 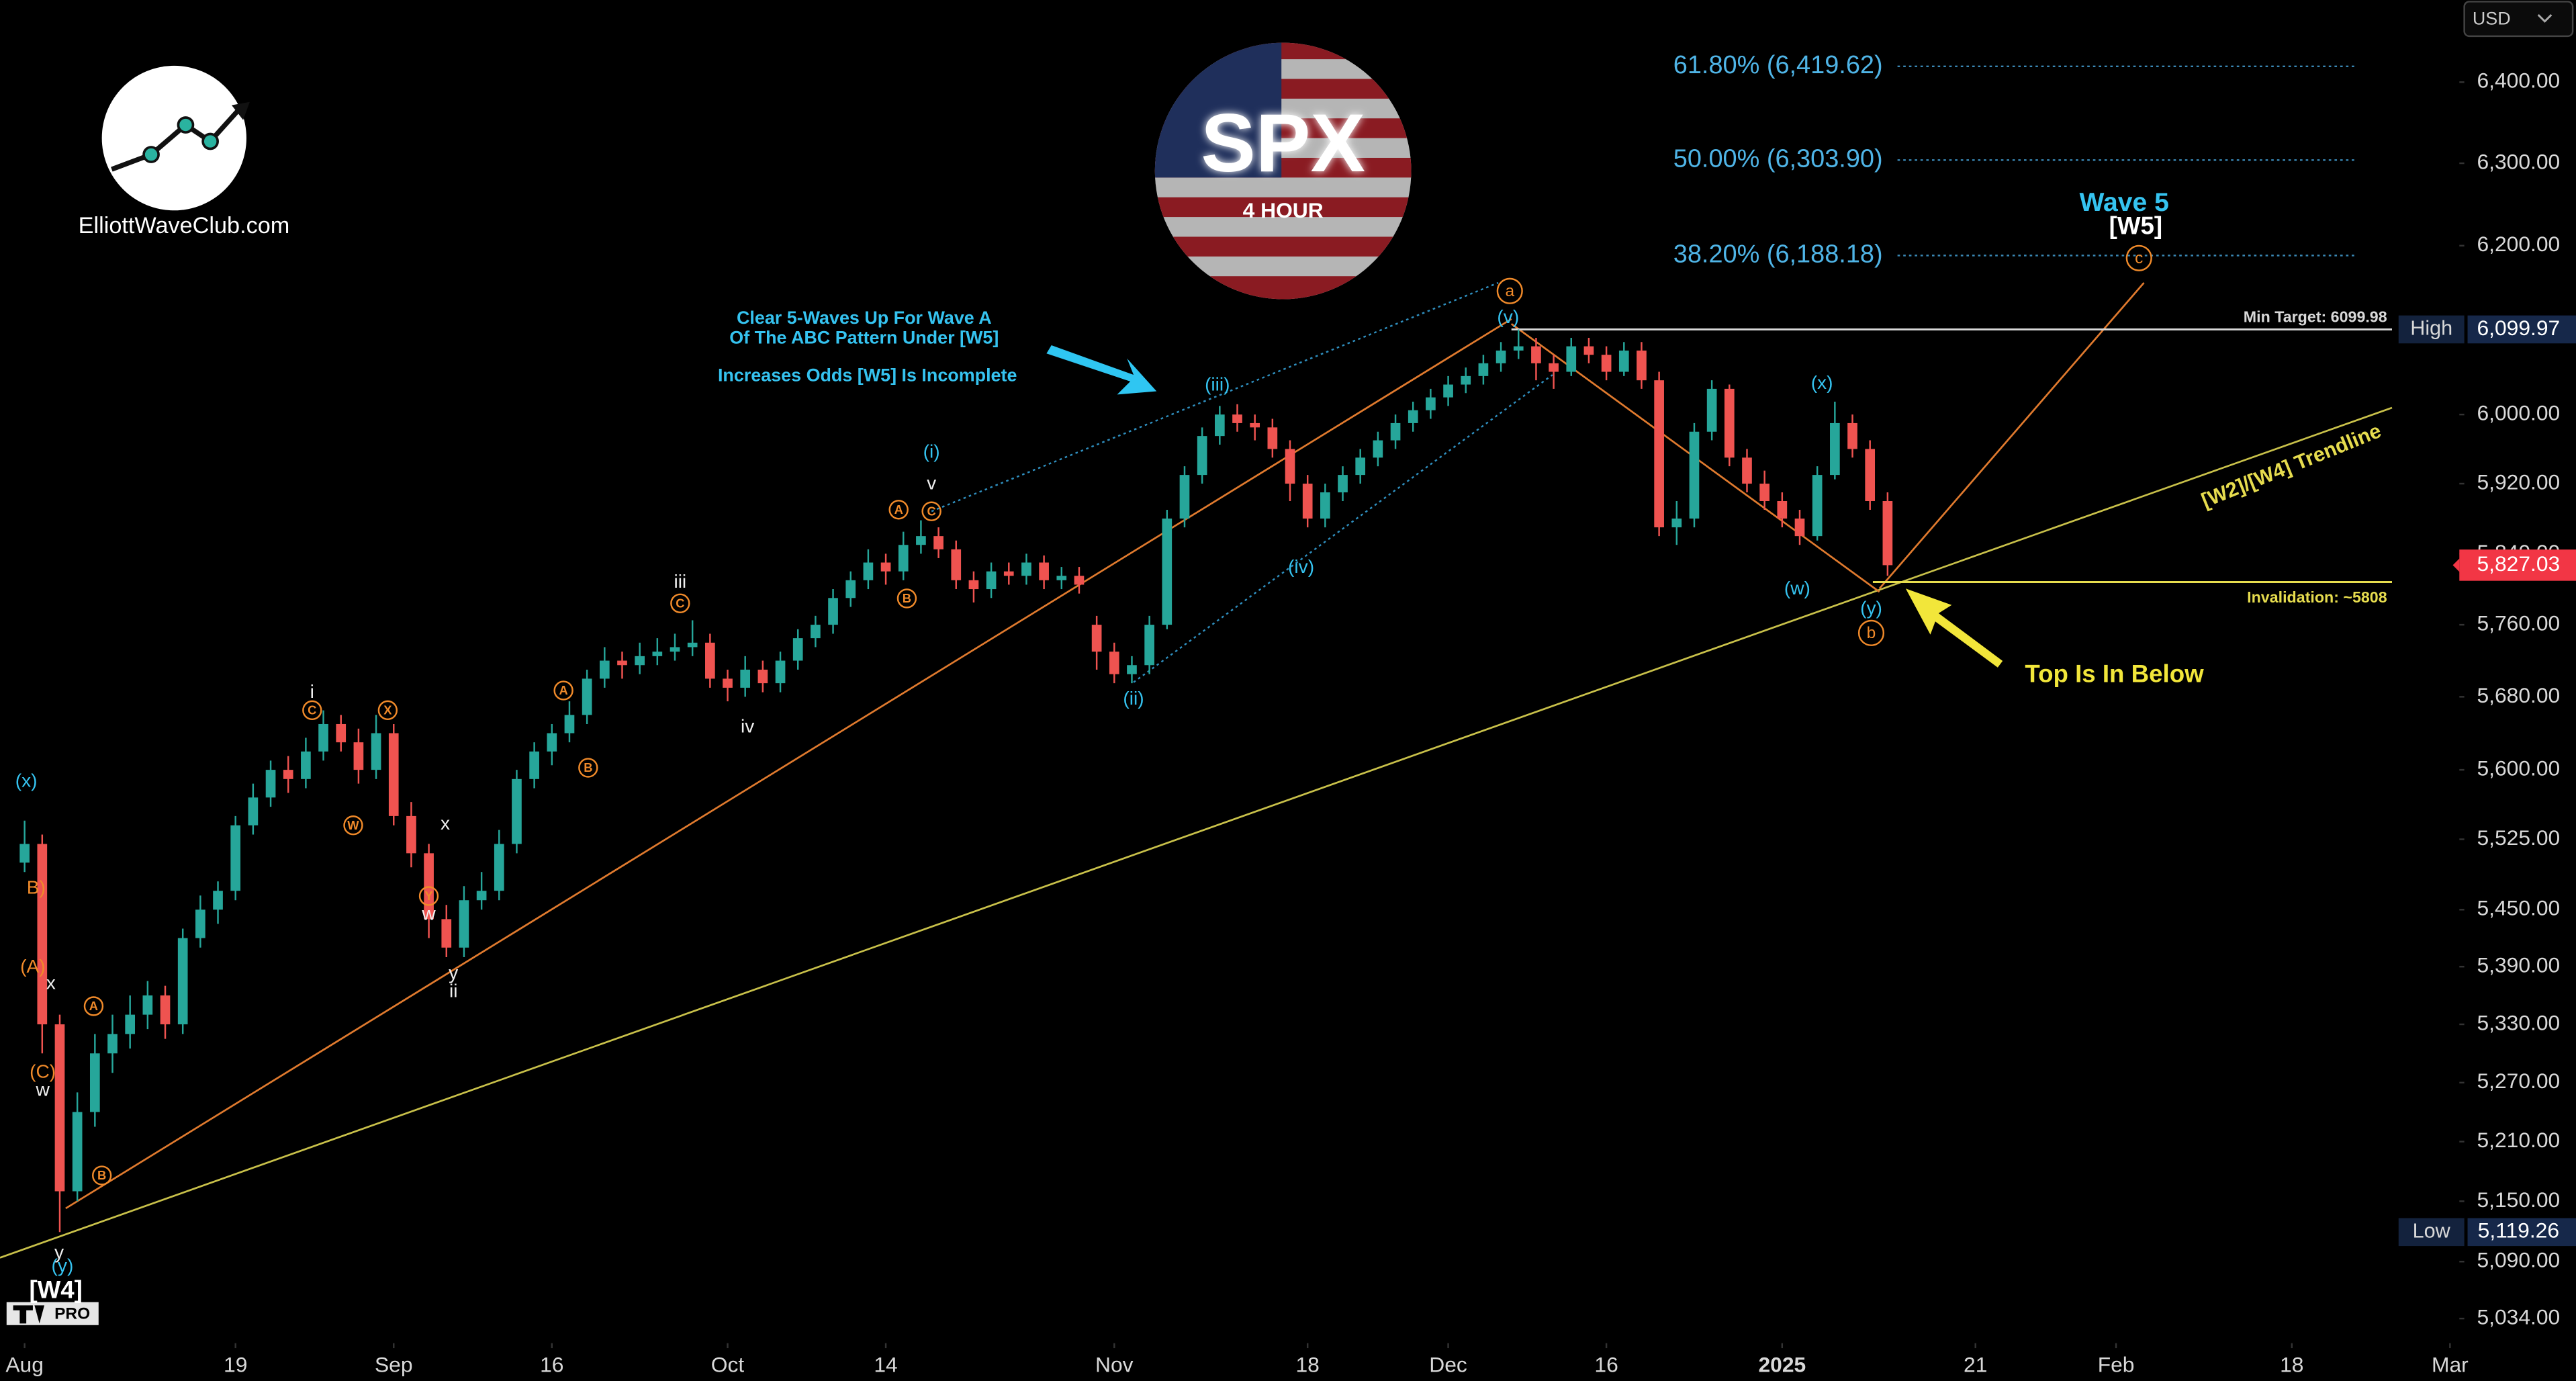 I want to click on y-tick-label: 5,270.00, so click(x=2518, y=1081).